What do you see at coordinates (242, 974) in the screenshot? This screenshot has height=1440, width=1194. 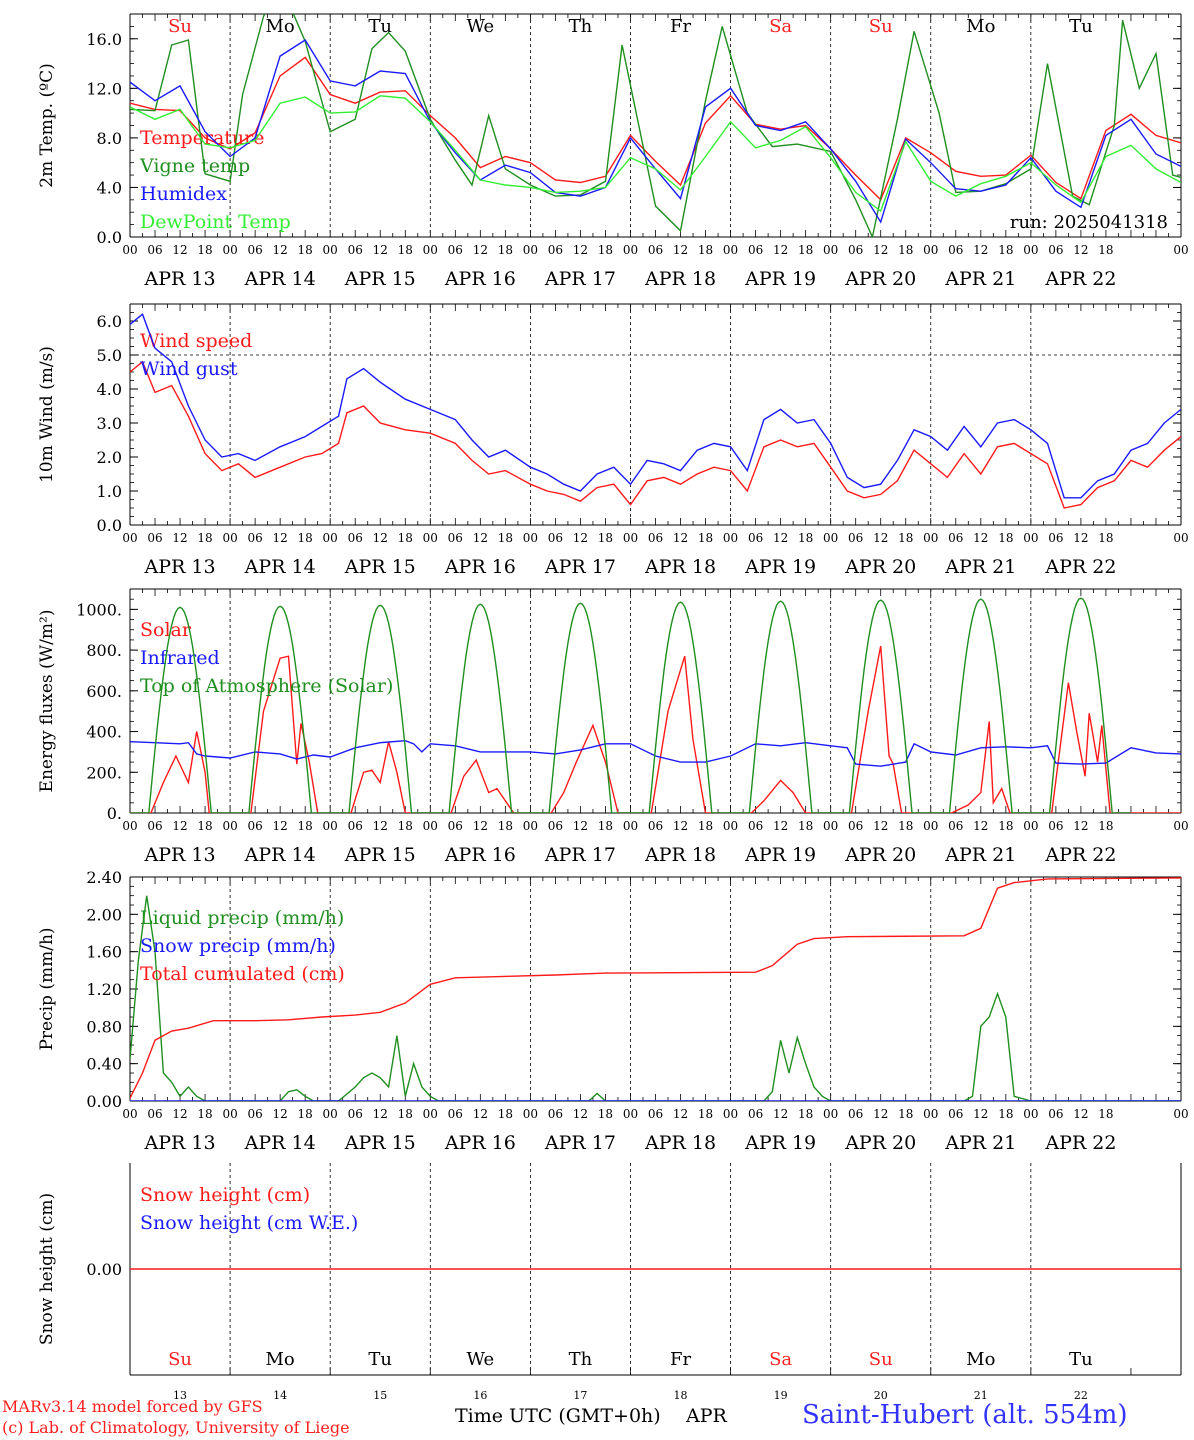 I see `legend-entry: Total cumulated (cm)` at bounding box center [242, 974].